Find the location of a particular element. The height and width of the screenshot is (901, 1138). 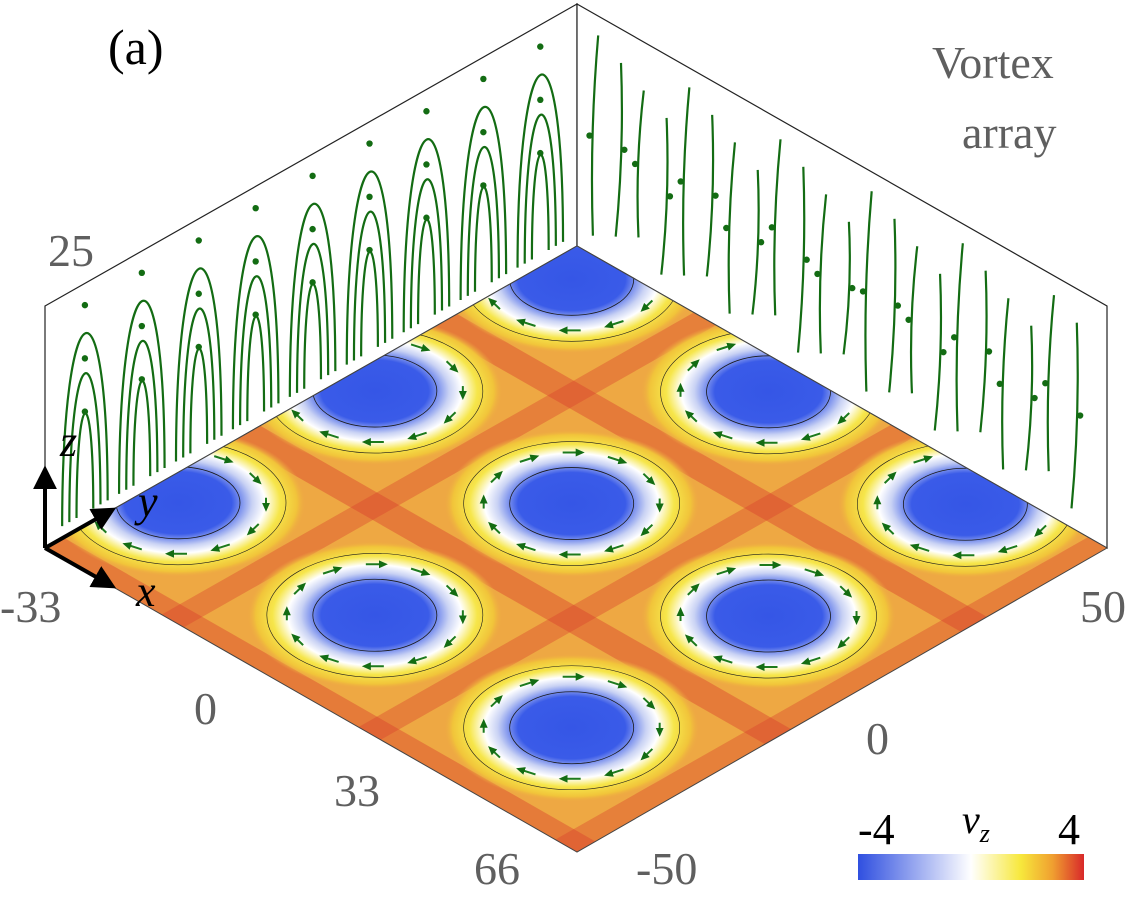

x-tick-label-1: 0 is located at coordinates (205, 708).